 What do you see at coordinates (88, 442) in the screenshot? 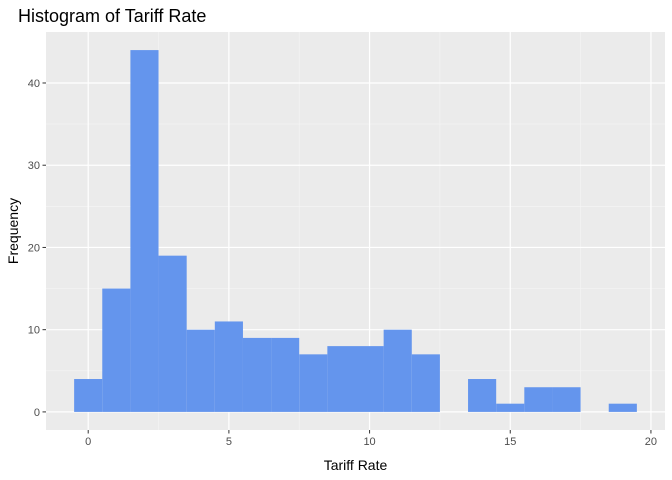
I see `x-tick-label: 0` at bounding box center [88, 442].